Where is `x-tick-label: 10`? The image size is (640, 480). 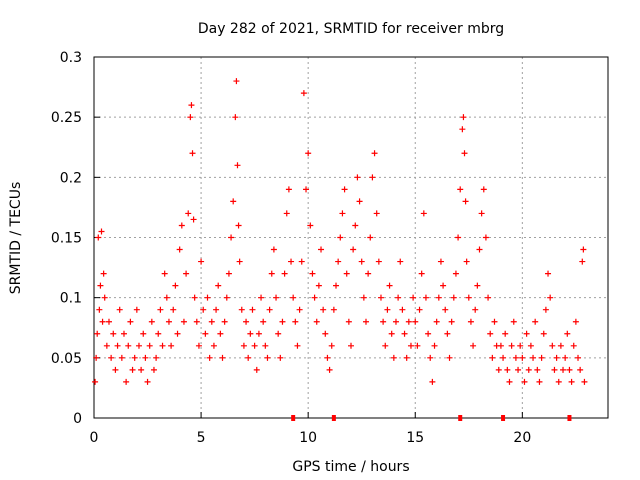
x-tick-label: 10 is located at coordinates (308, 438).